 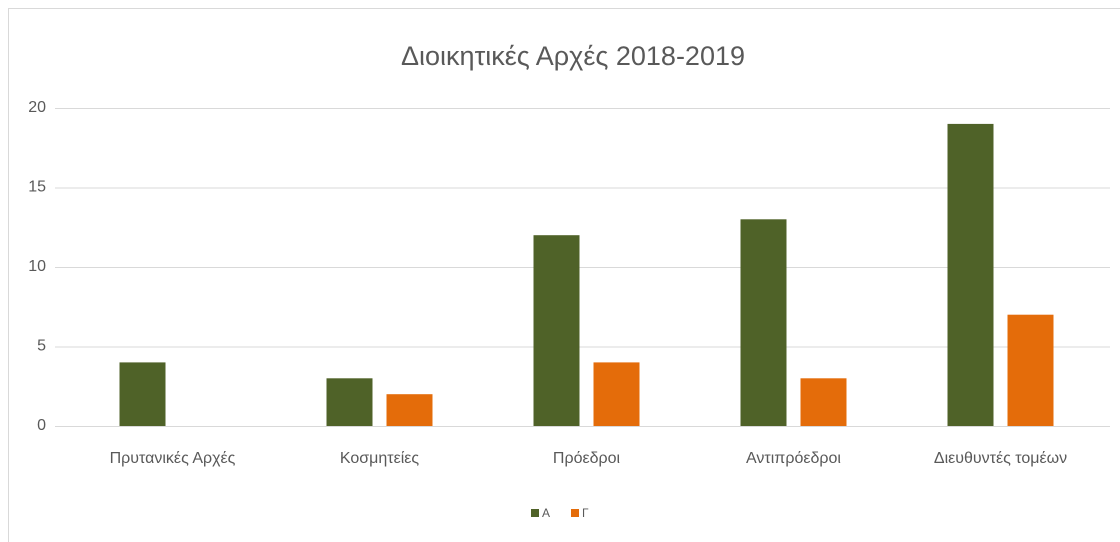 What do you see at coordinates (585, 513) in the screenshot?
I see `legend-label: Γ` at bounding box center [585, 513].